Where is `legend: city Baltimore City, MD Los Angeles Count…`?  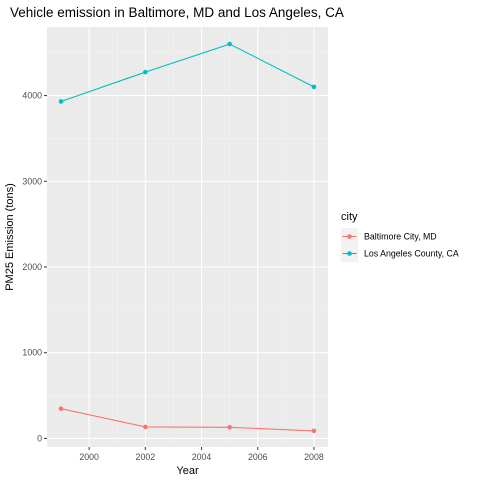
legend: city Baltimore City, MD Los Angeles Count… is located at coordinates (400, 236).